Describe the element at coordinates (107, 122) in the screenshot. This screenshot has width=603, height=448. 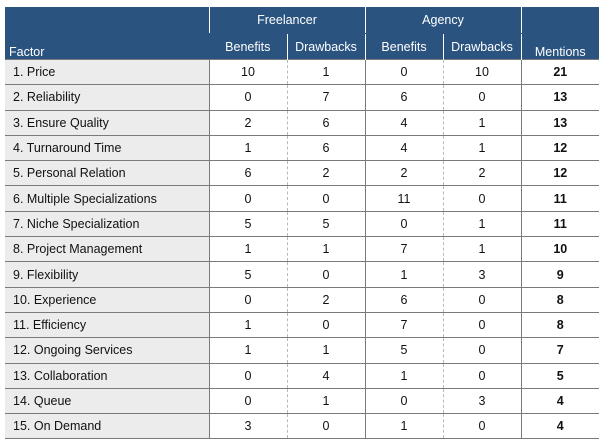
I see `factor-cell: 3. Ensure Quality` at that location.